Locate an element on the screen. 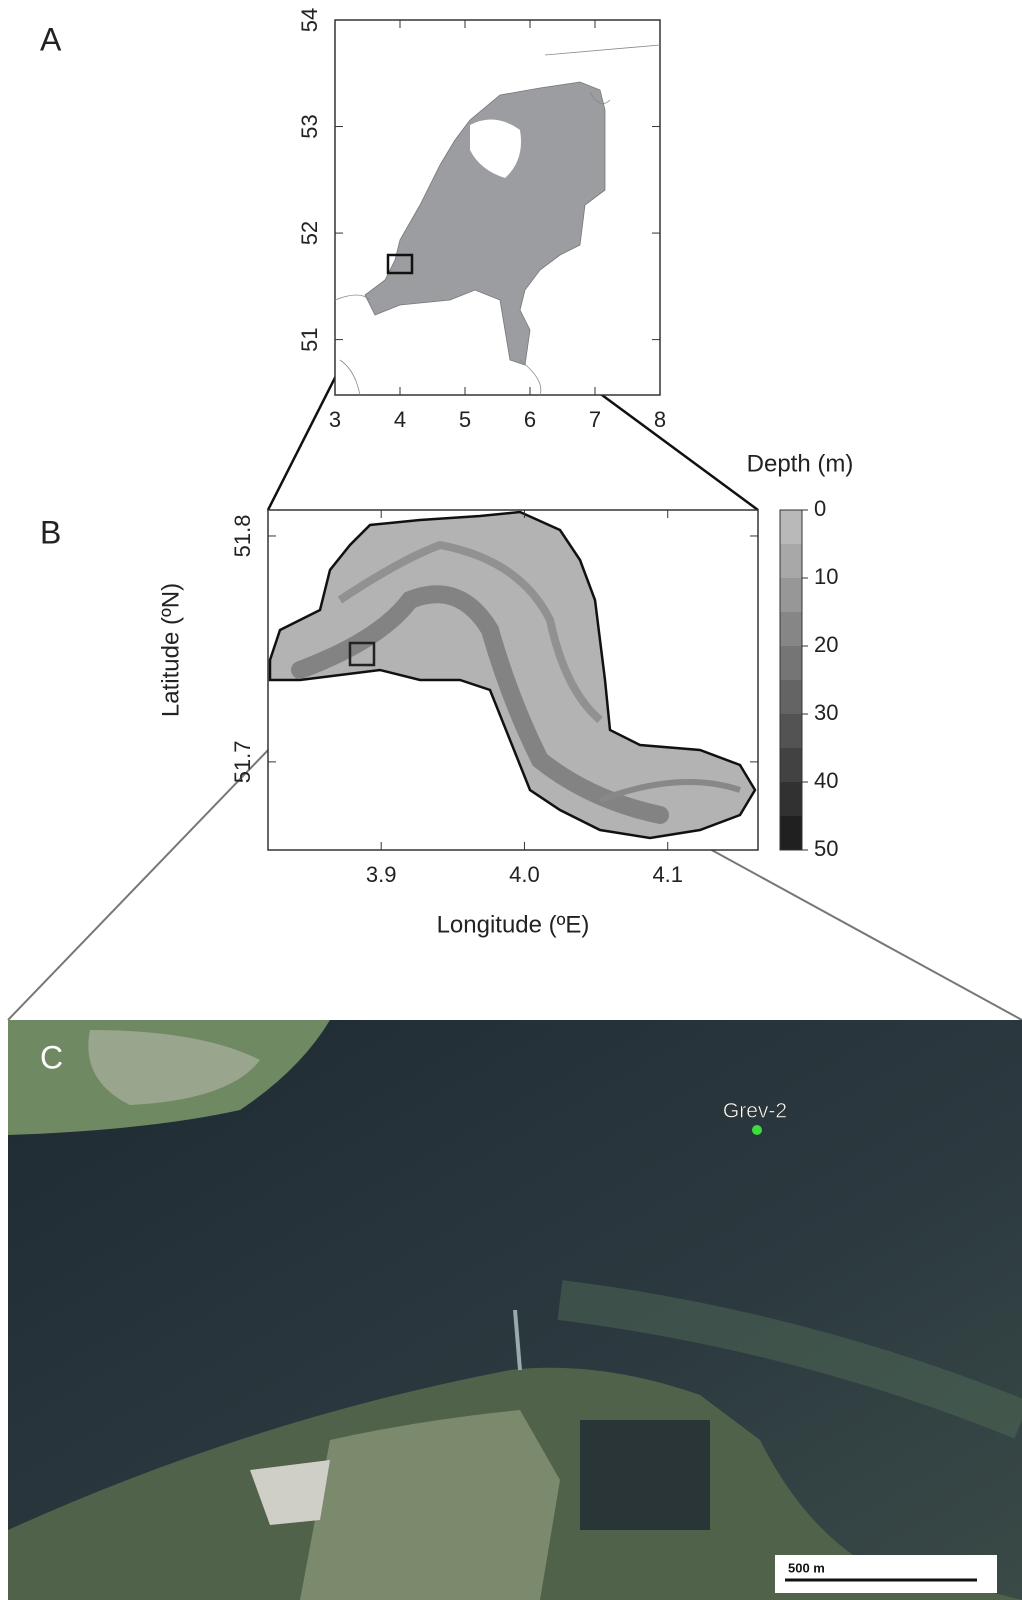  y-tick-label: 53 is located at coordinates (309, 126).